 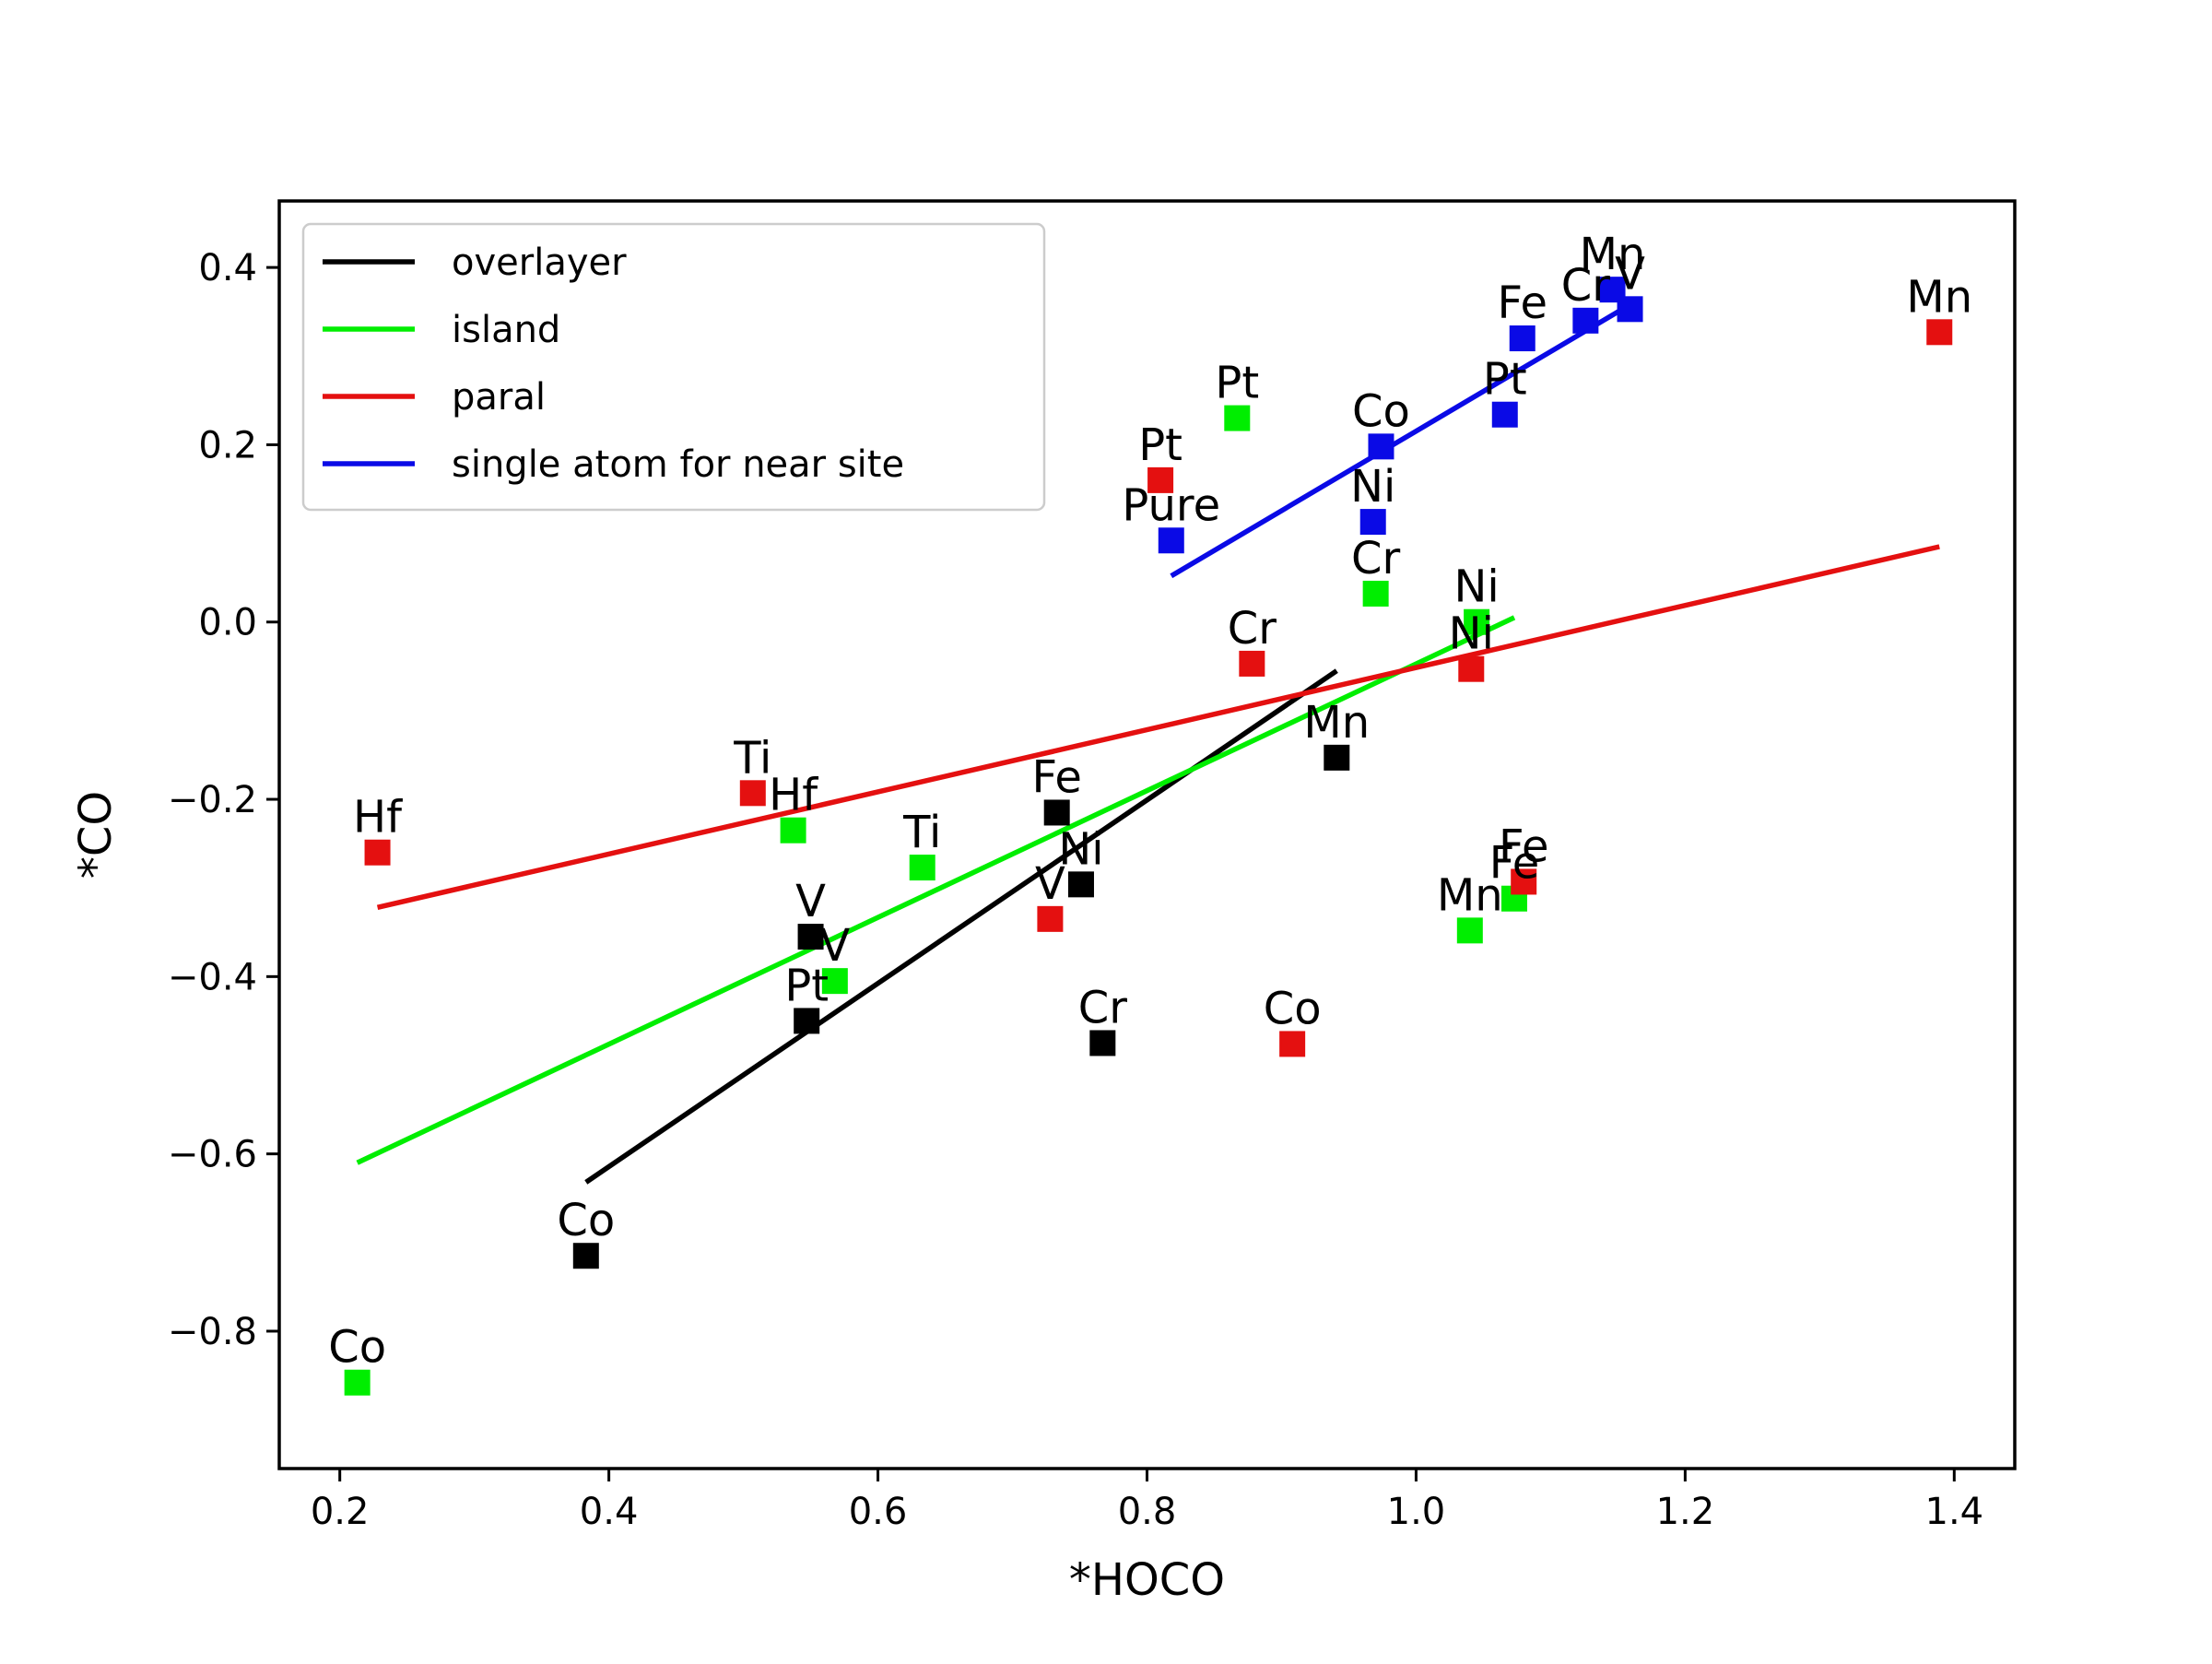 I want to click on point-label-single-atom-for-near-site-ni: Ni, so click(x=1372, y=487).